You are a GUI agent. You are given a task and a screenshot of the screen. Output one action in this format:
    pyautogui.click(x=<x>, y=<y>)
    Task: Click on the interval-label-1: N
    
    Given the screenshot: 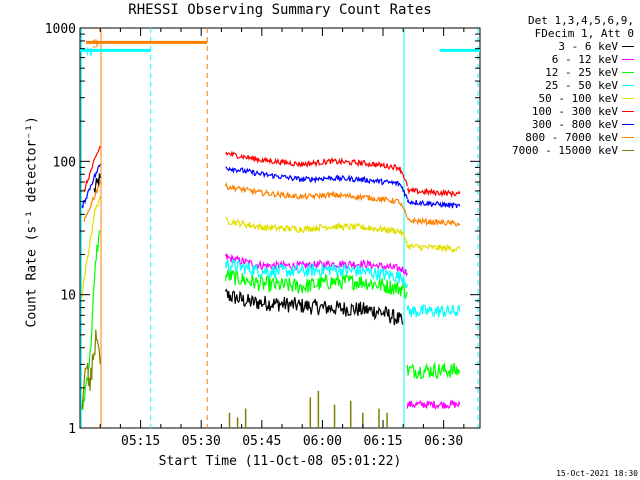 What is the action you would take?
    pyautogui.click(x=89, y=51)
    